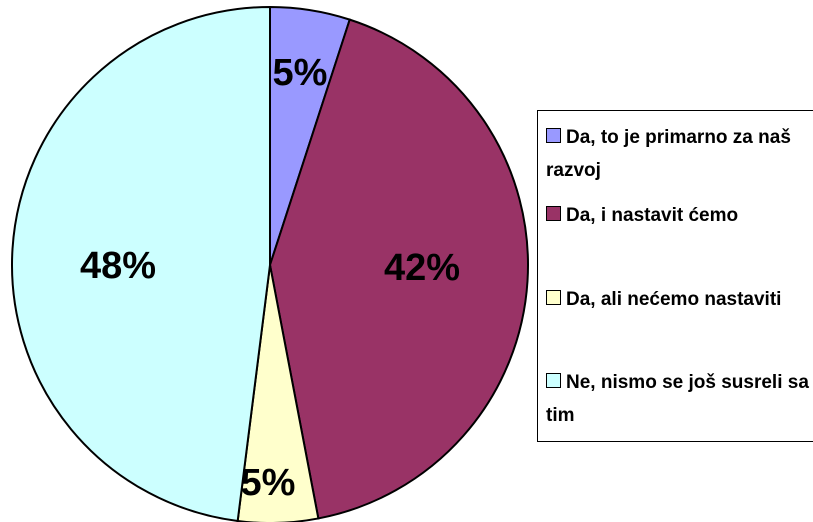 Image resolution: width=813 pixels, height=522 pixels. Describe the element at coordinates (668, 154) in the screenshot. I see `legend-label-1: Da, to je primarno za naš razvoj` at that location.